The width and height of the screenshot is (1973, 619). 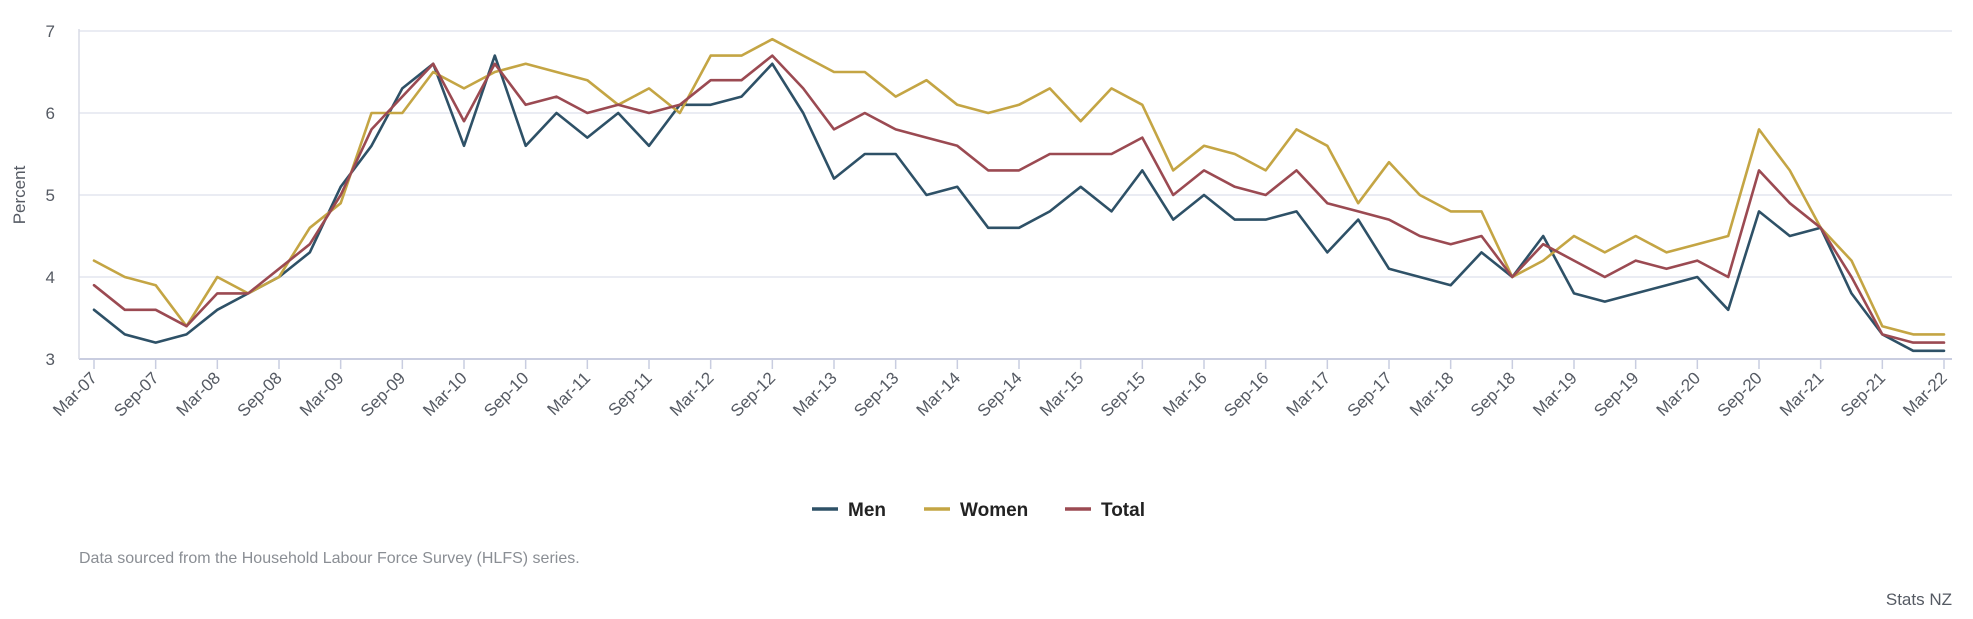 What do you see at coordinates (383, 394) in the screenshot?
I see `x-tick-label: Sep-09` at bounding box center [383, 394].